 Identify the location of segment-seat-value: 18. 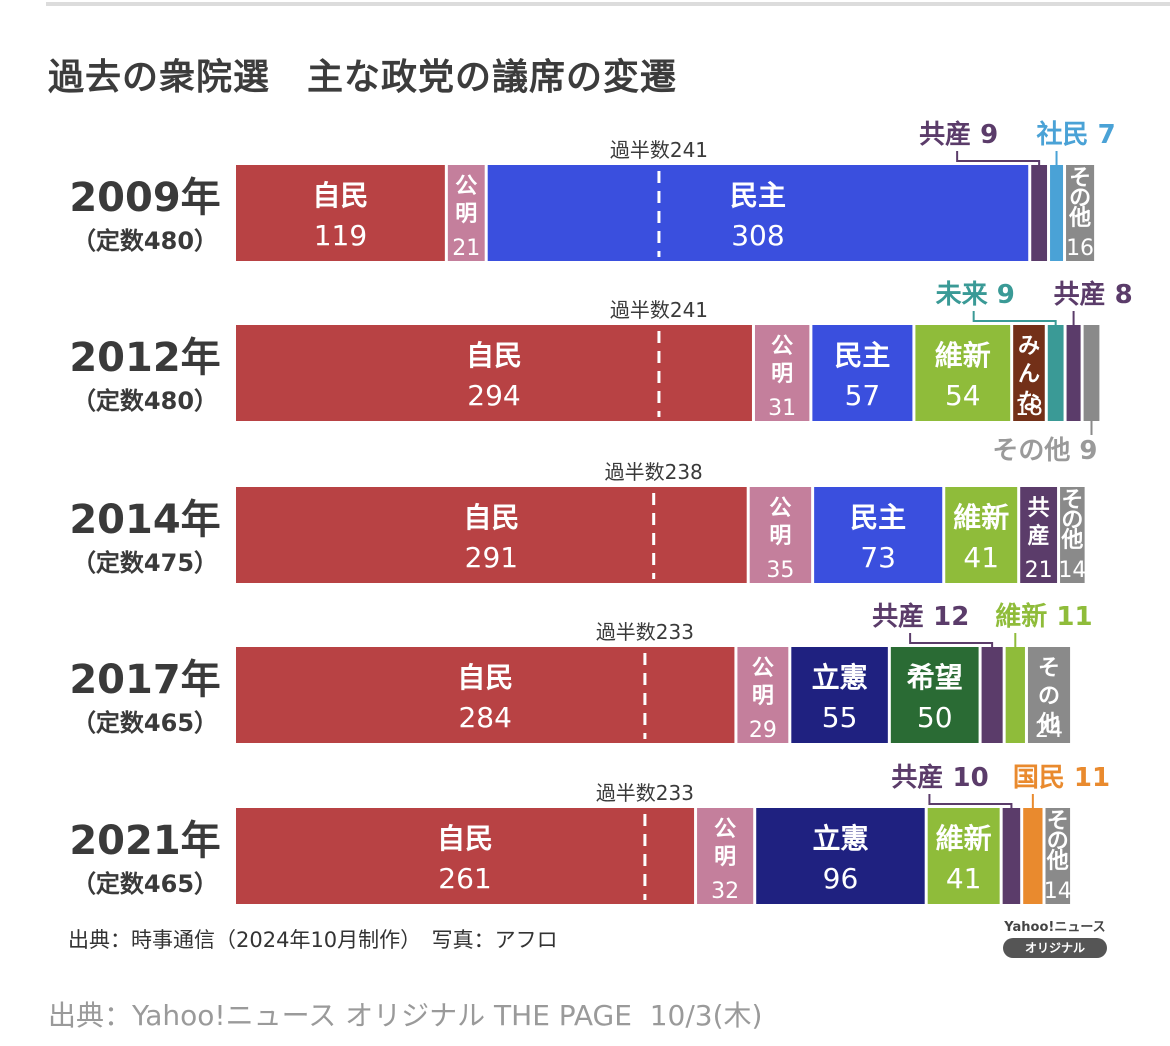
(1029, 408).